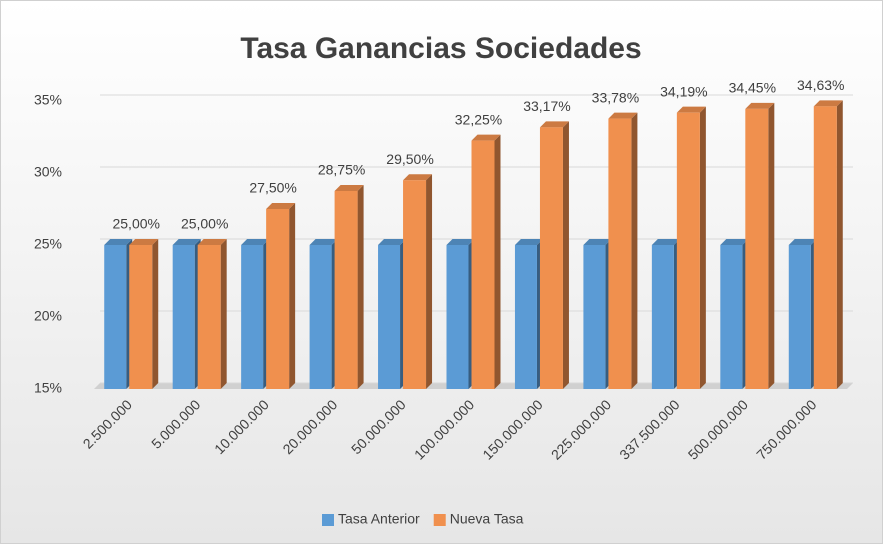 Image resolution: width=883 pixels, height=544 pixels. What do you see at coordinates (48, 172) in the screenshot?
I see `y-tick-label: 30%` at bounding box center [48, 172].